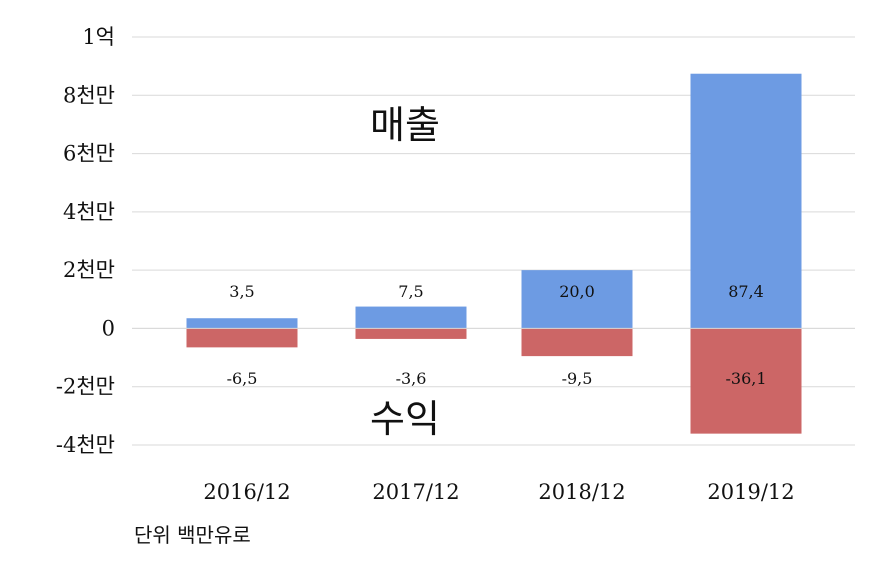 This screenshot has width=875, height=568. I want to click on data-label-profit: -6,5, so click(242, 378).